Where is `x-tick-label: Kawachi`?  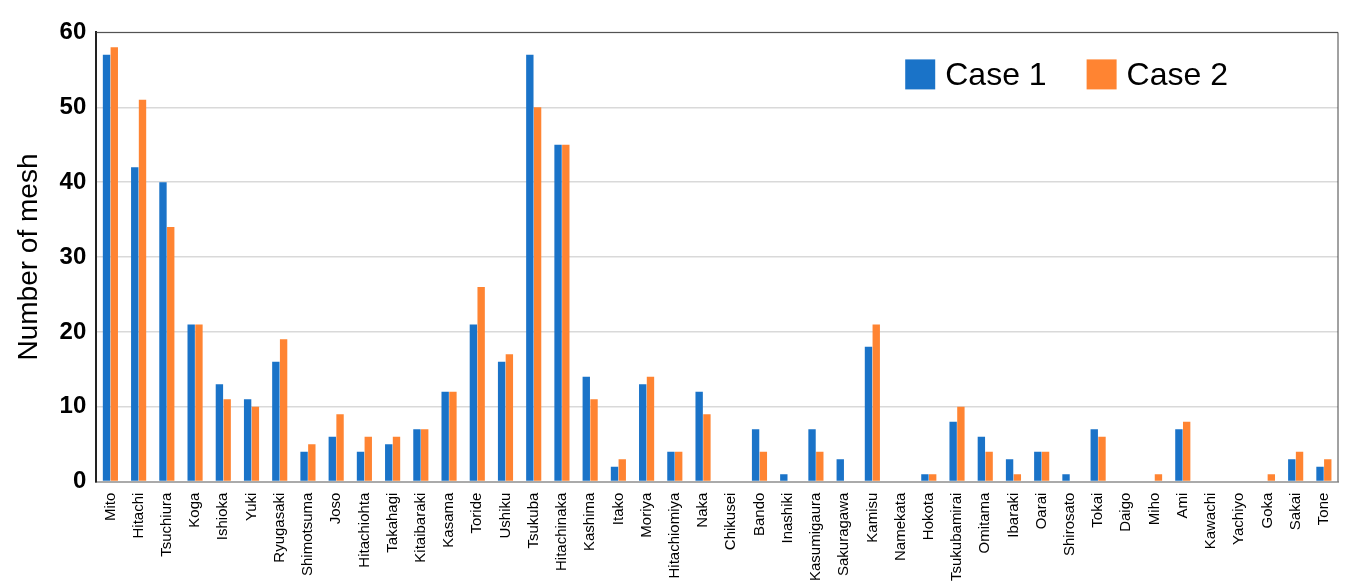
x-tick-label: Kawachi is located at coordinates (1210, 521).